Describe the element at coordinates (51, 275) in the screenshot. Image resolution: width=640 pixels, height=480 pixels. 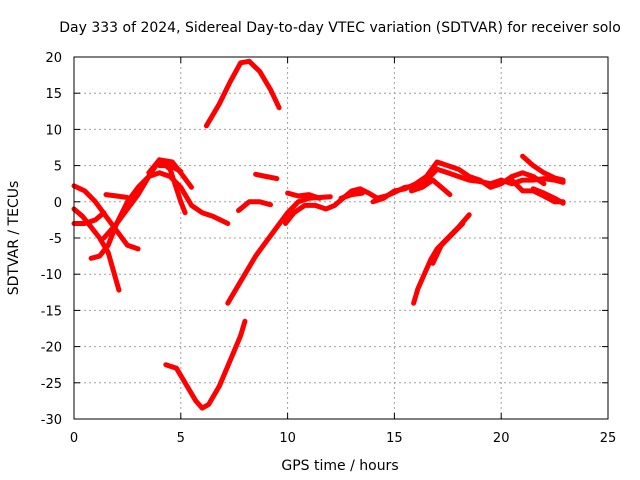
I see `y-tick-label: -10` at that location.